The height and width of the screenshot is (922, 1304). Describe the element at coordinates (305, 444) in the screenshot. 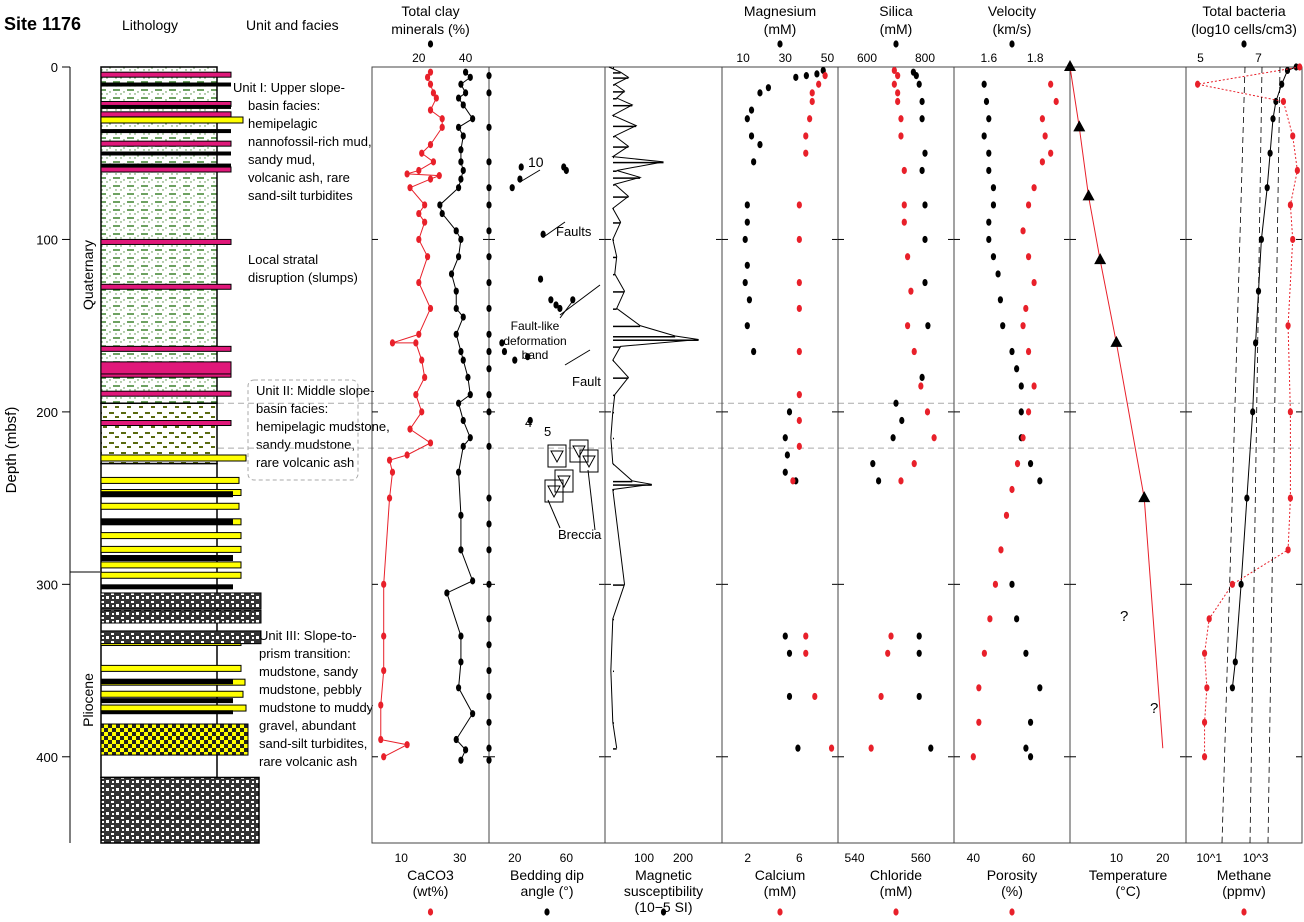

I see `unit-line: sandy mudstone,` at that location.